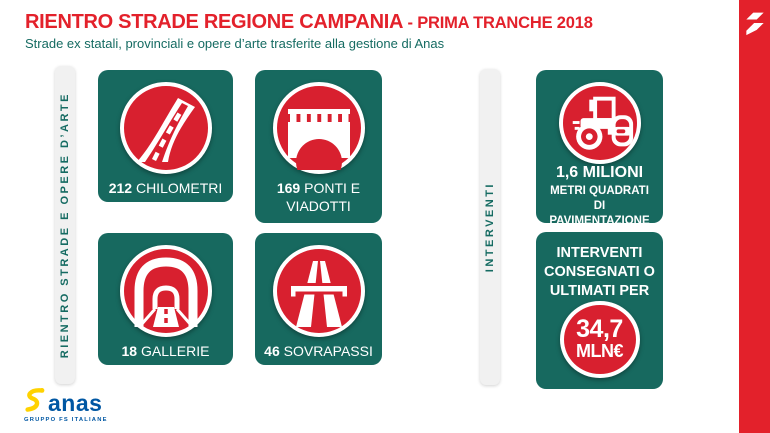  I want to click on tunnel-icon, so click(165, 291).